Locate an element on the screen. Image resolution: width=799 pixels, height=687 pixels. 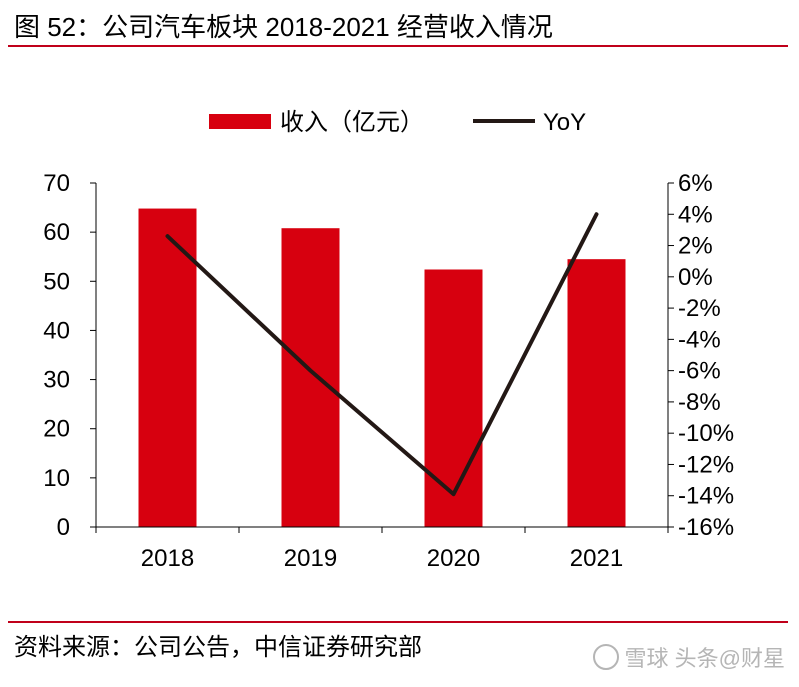
x-tick-label: 2019 is located at coordinates (310, 558).